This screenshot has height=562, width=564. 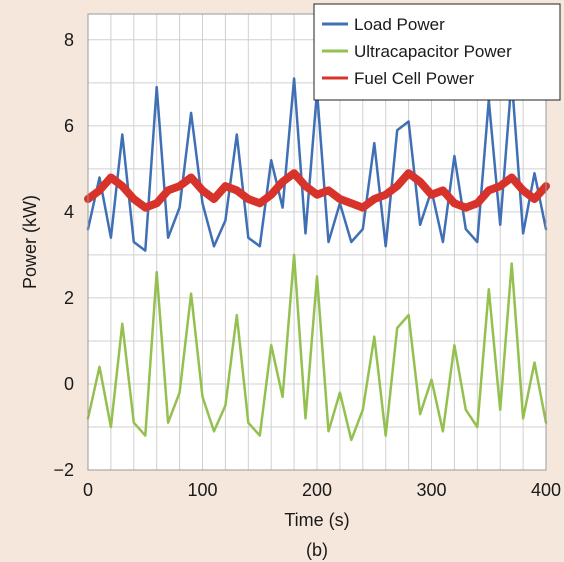 I want to click on y-tick-label: 8, so click(x=69, y=40).